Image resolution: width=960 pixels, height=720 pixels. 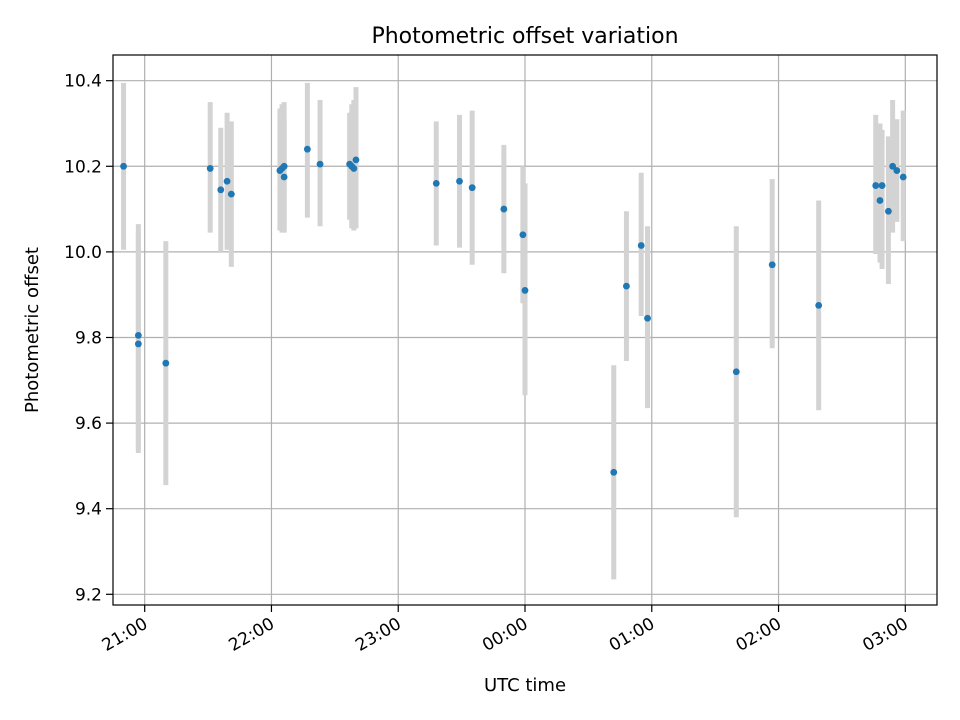 I want to click on y-tick-label: 10.4, so click(x=83, y=82).